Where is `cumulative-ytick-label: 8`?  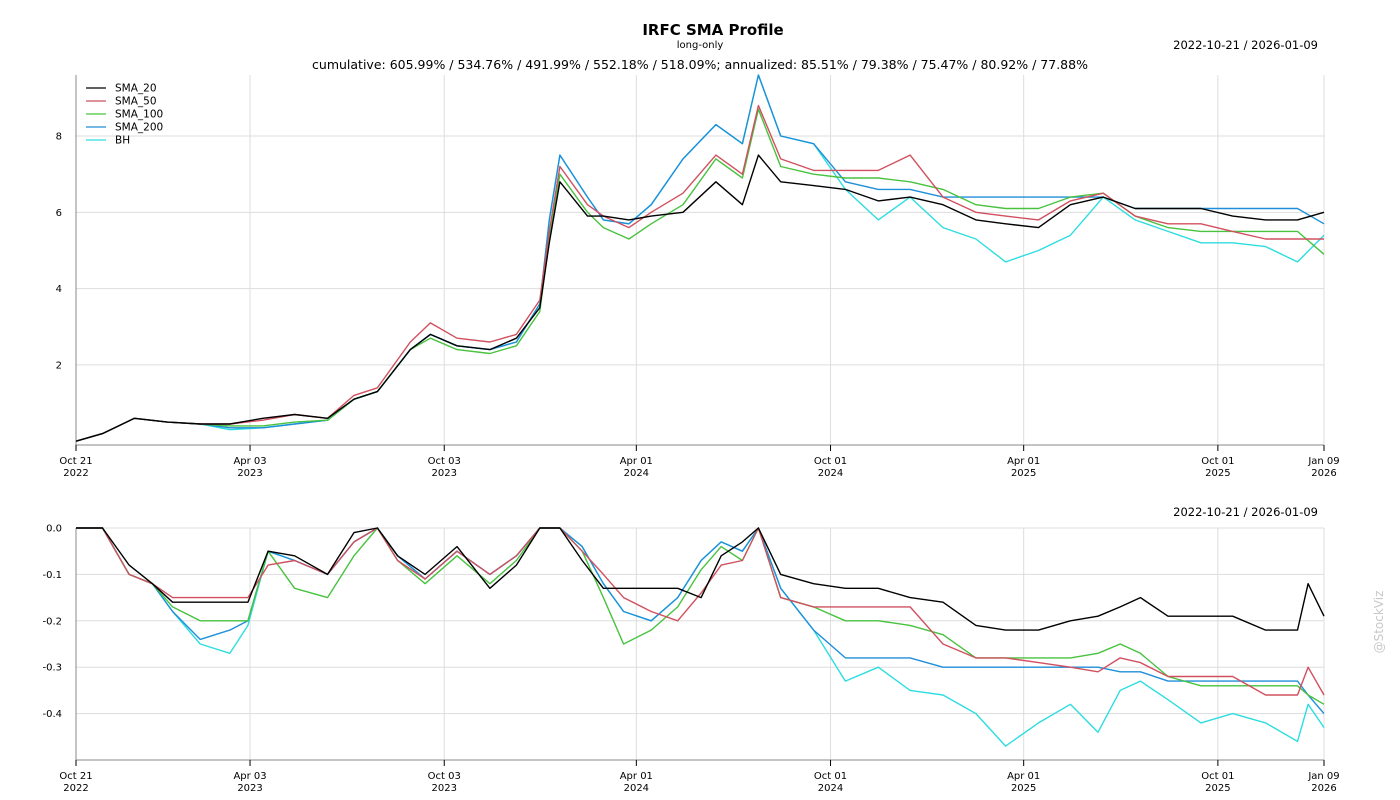 cumulative-ytick-label: 8 is located at coordinates (59, 137).